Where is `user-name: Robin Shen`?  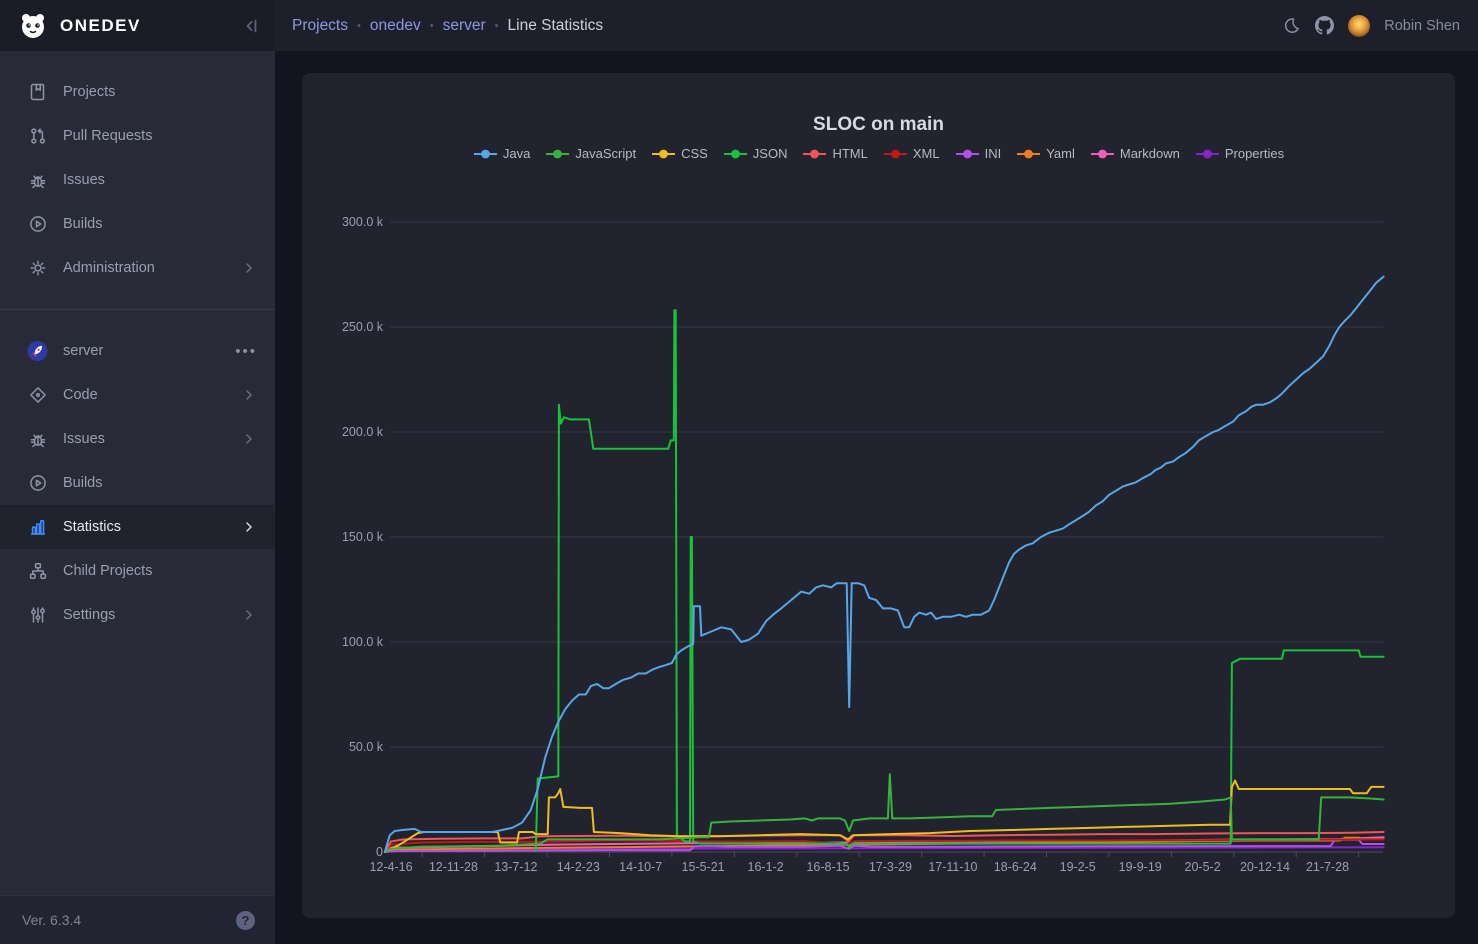
user-name: Robin Shen is located at coordinates (1422, 25).